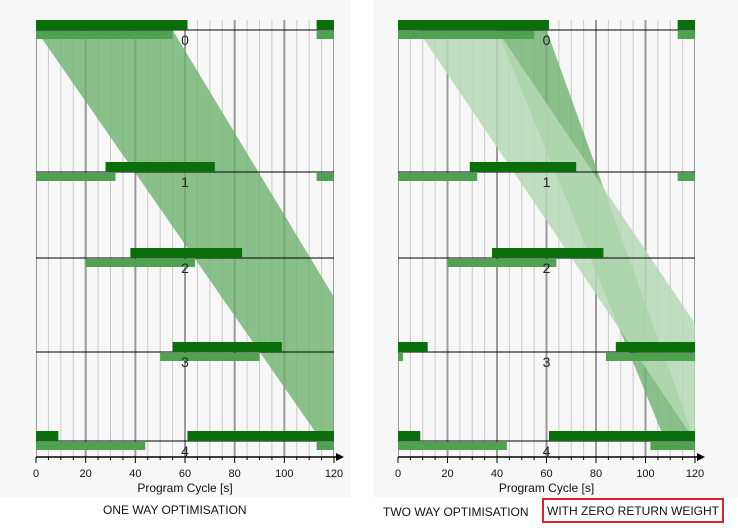 This screenshot has width=738, height=528. Describe the element at coordinates (175, 510) in the screenshot. I see `caption-one-way: ONE WAY OPTIMISATION` at that location.